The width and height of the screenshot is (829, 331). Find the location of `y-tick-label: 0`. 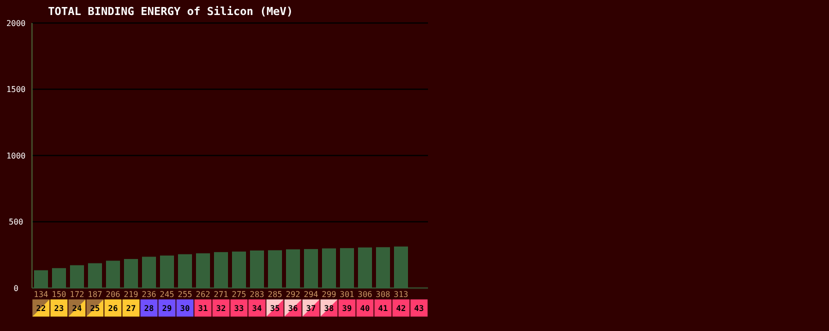

y-tick-label: 0 is located at coordinates (16, 288).